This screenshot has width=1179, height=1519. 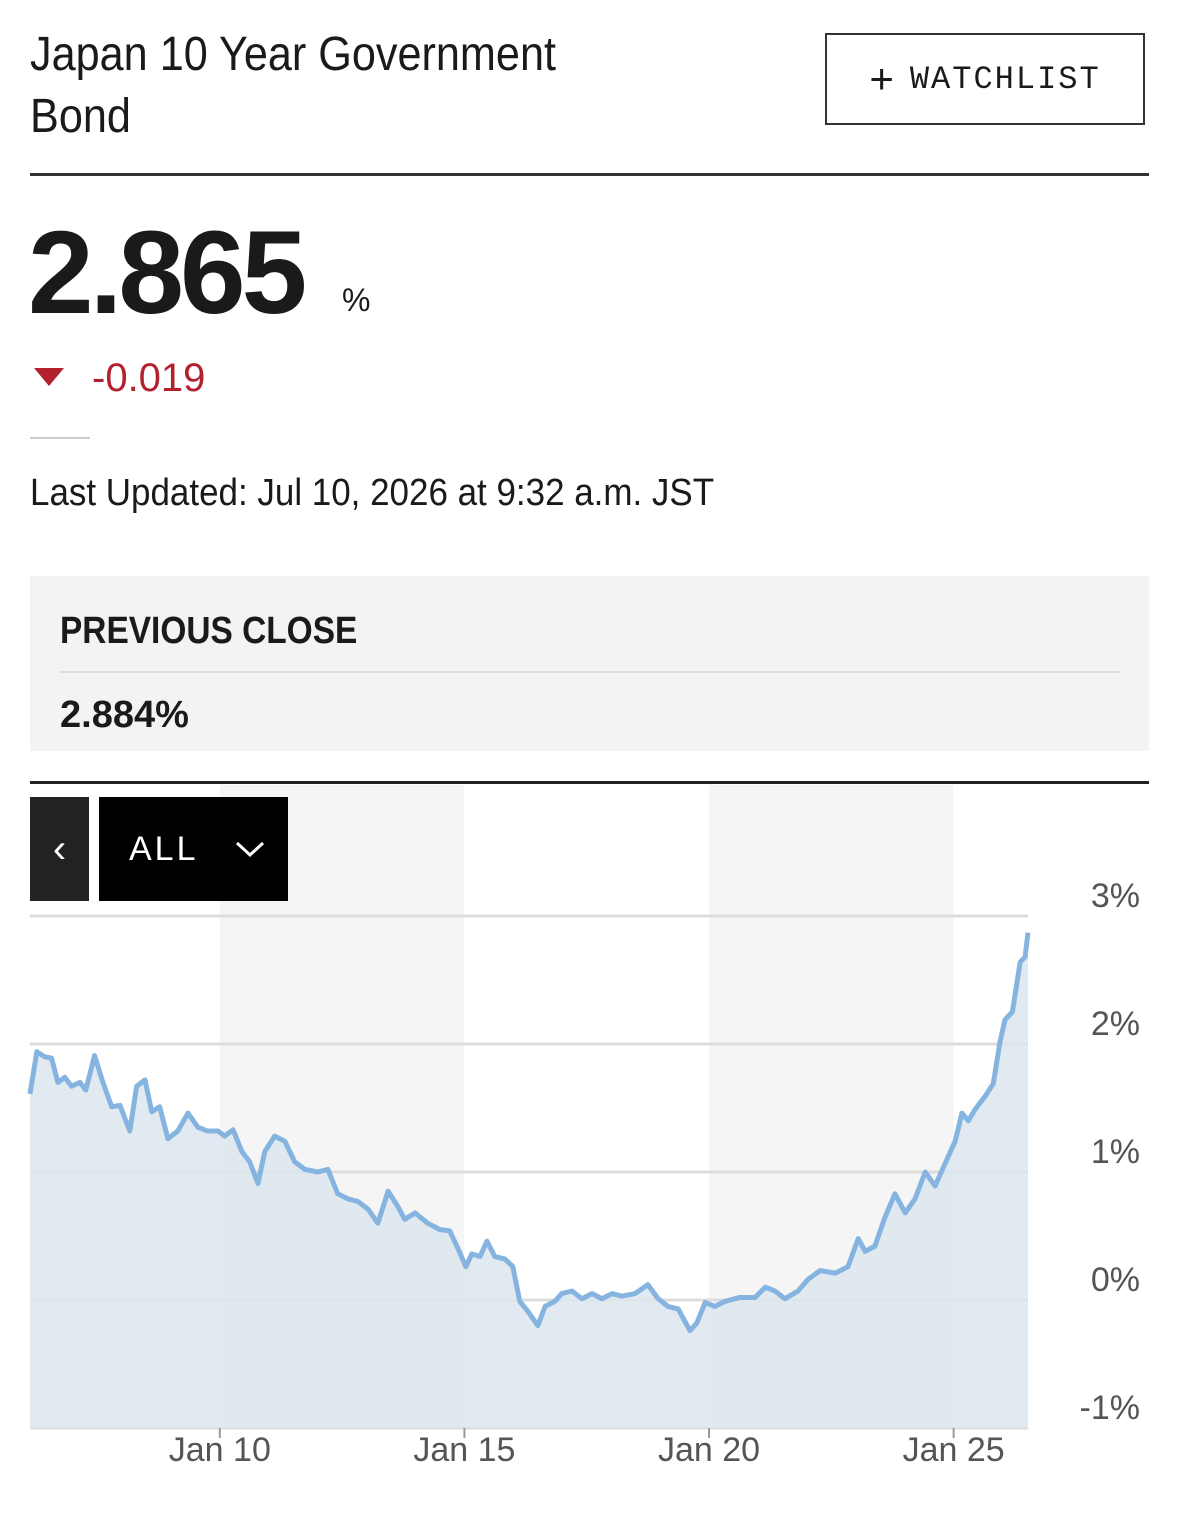 What do you see at coordinates (293, 85) in the screenshot?
I see `title: Japan 10 Year Government Bond` at bounding box center [293, 85].